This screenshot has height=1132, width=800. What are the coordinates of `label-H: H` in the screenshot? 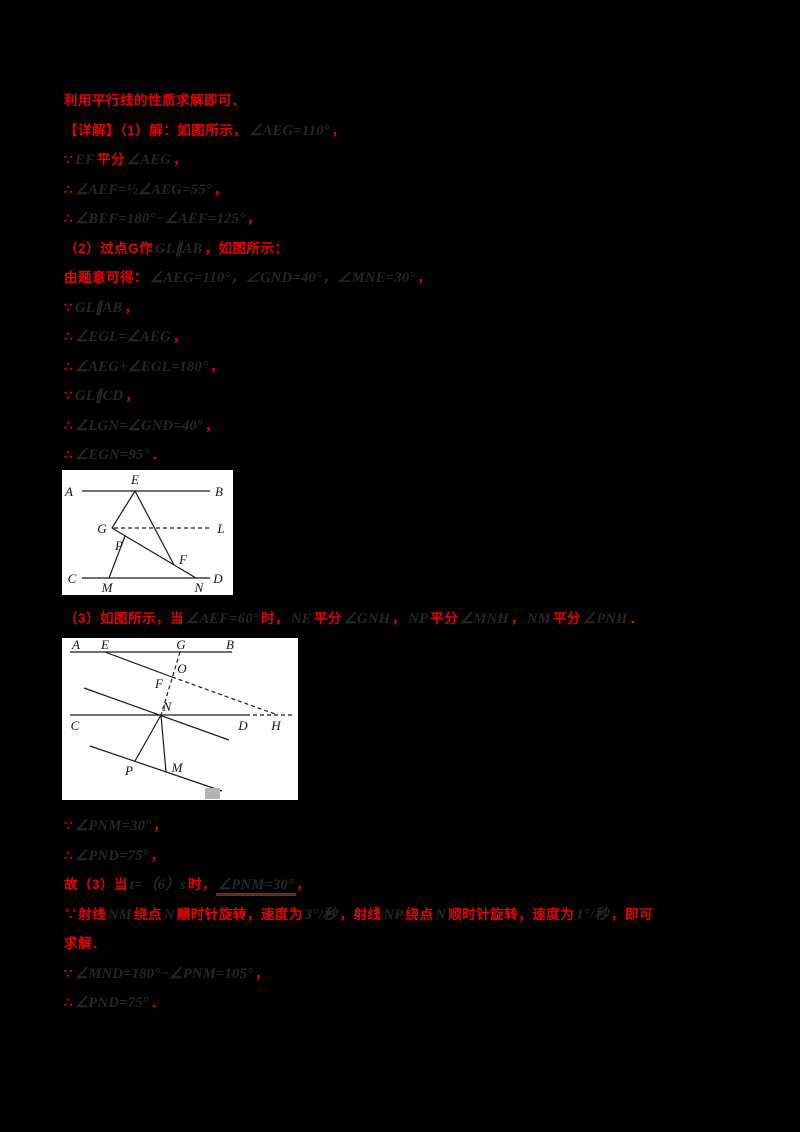 It's located at (275, 725).